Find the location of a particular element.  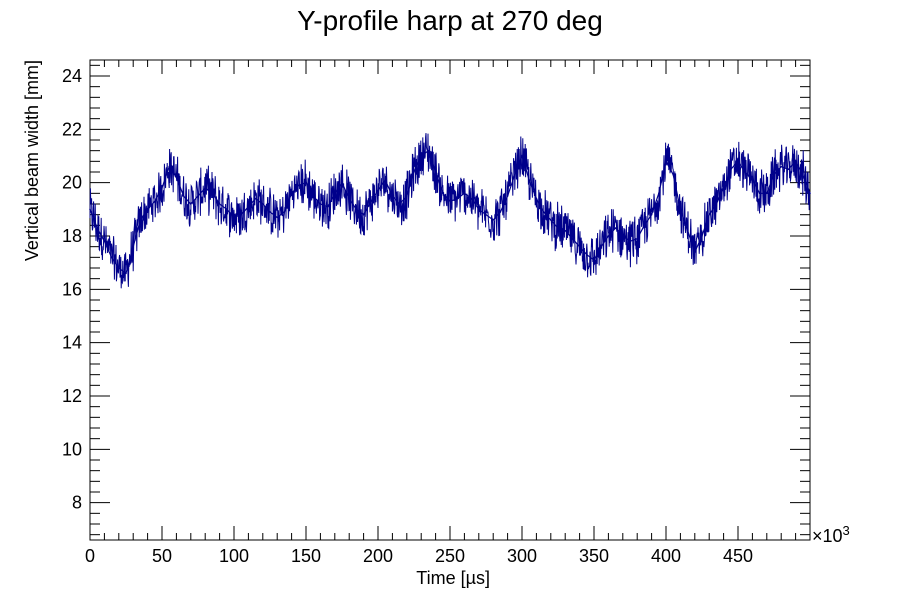

y-tick-label: 18 is located at coordinates (72, 236).